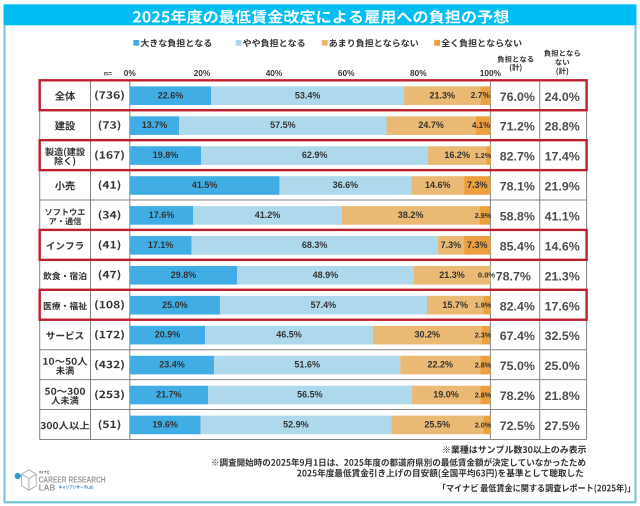  What do you see at coordinates (165, 425) in the screenshot?
I see `svg-text: 19.6%` at bounding box center [165, 425].